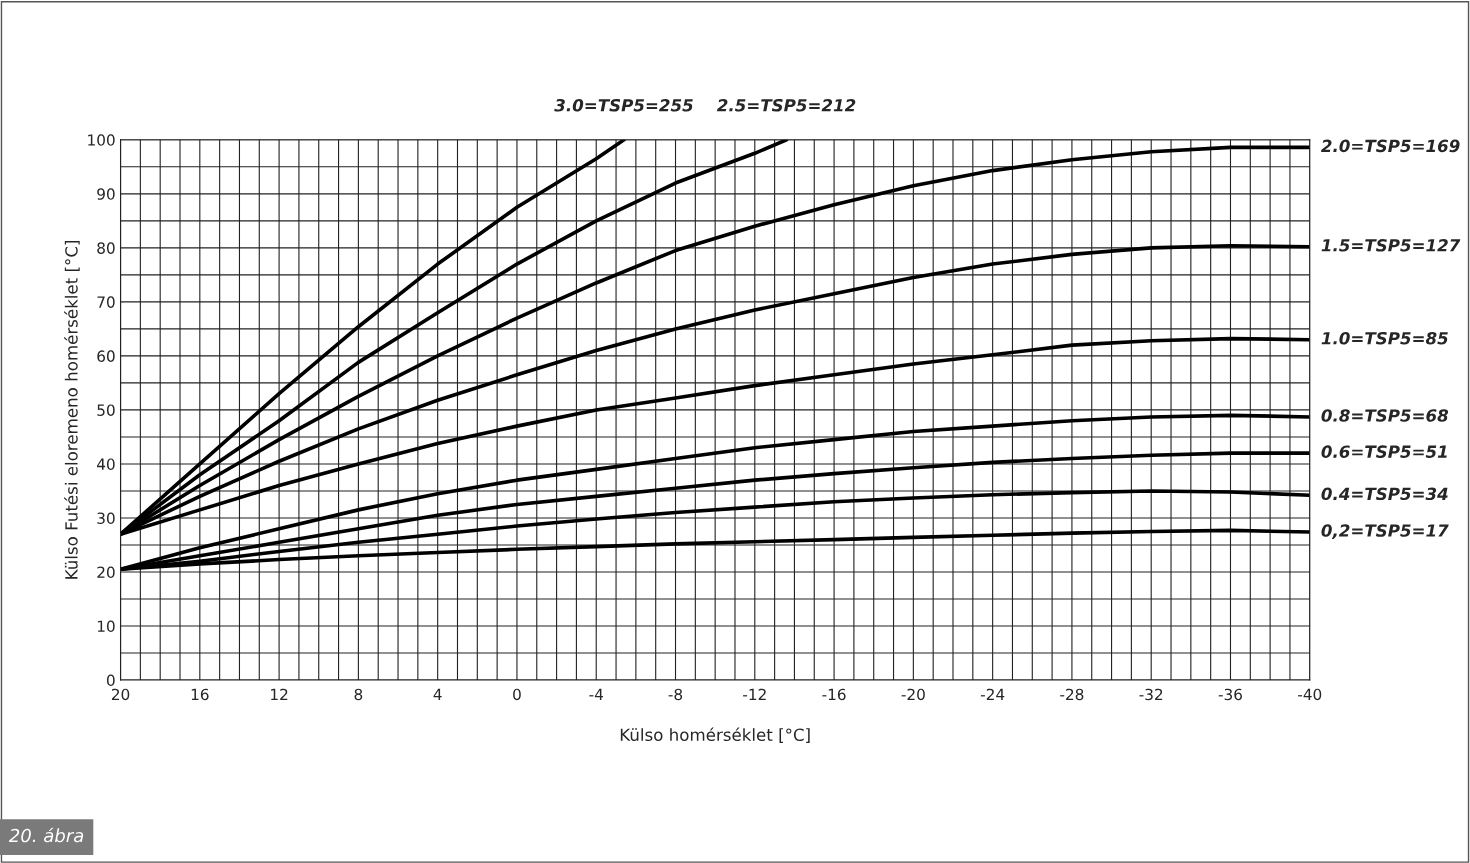 This screenshot has width=1470, height=863. I want to click on y-axis-title: Külso Futési eloremeno homérséklet [°C], so click(72, 409).